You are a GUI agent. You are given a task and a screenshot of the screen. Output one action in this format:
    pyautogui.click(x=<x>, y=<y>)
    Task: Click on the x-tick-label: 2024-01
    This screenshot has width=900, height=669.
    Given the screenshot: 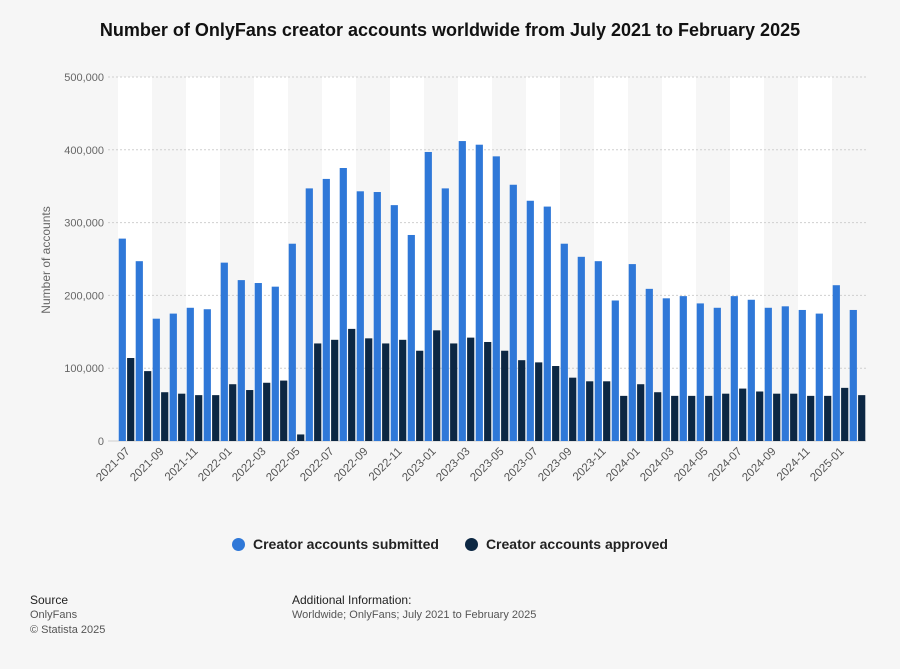 What is the action you would take?
    pyautogui.click(x=623, y=465)
    